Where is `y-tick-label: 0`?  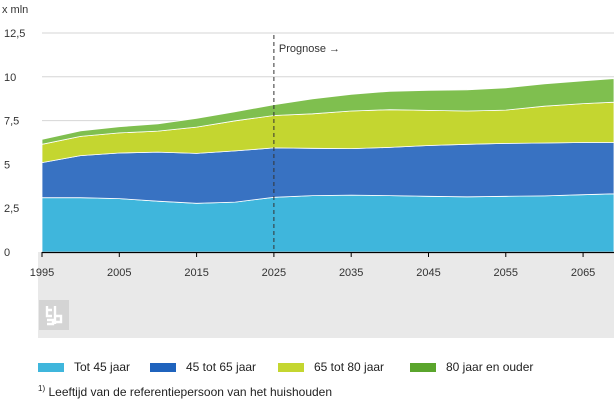 y-tick-label: 0 is located at coordinates (7, 253).